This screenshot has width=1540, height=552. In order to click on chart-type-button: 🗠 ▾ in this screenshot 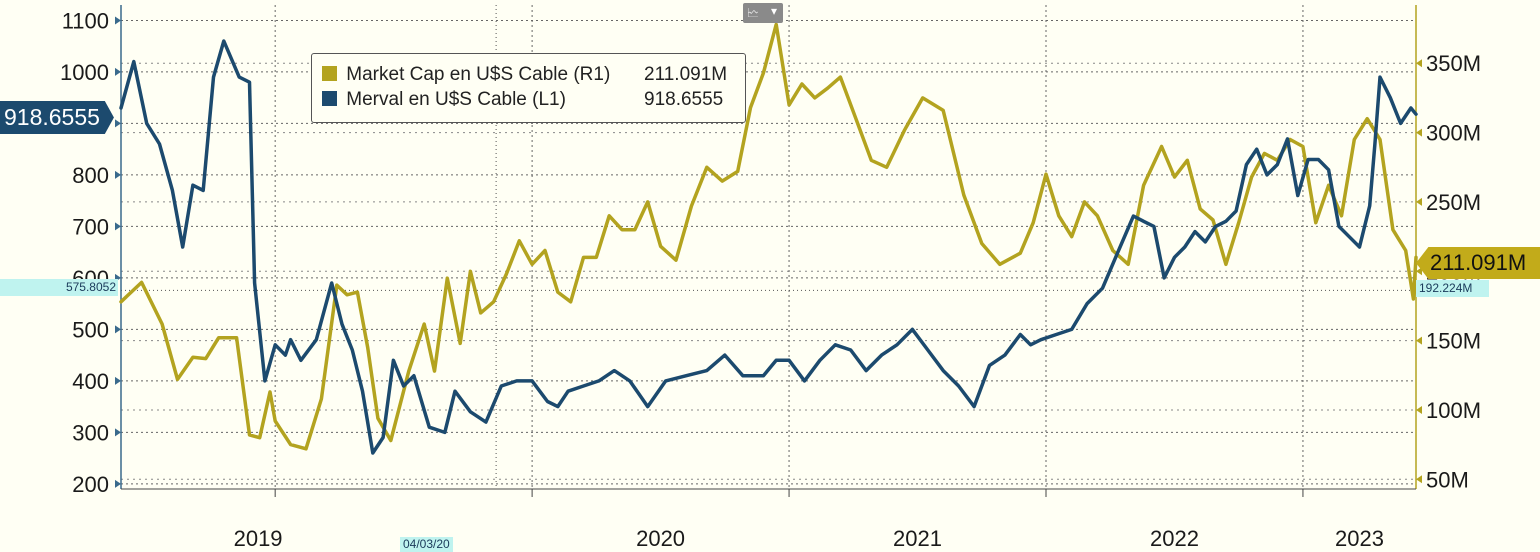, I will do `click(763, 13)`.